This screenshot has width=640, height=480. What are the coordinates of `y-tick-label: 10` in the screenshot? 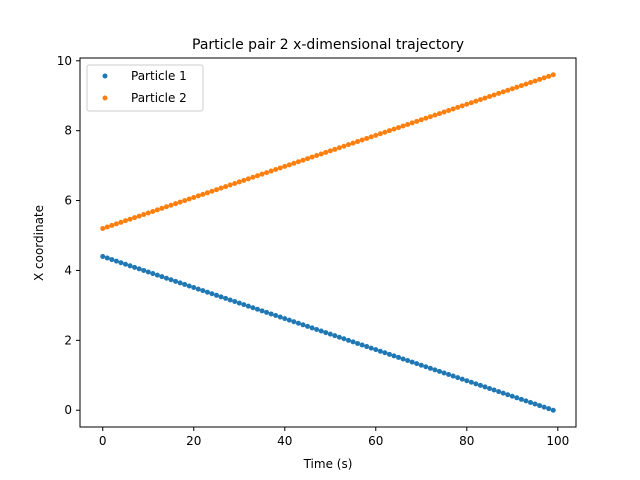 It's located at (64, 61).